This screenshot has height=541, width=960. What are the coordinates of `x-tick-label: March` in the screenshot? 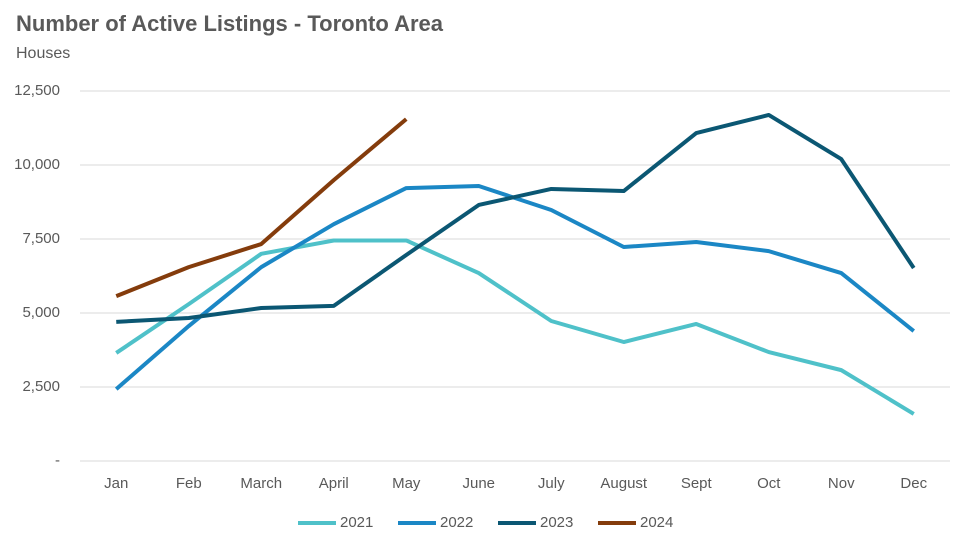 It's located at (261, 483).